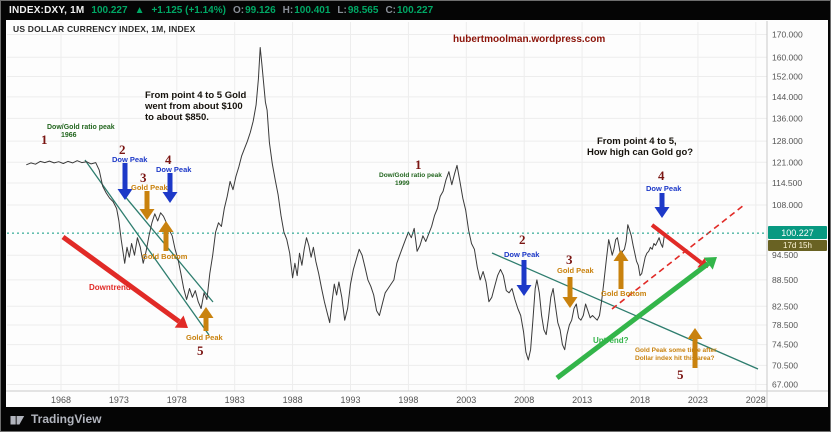  I want to click on change-up-arrow-icon: ▲, so click(139, 10).